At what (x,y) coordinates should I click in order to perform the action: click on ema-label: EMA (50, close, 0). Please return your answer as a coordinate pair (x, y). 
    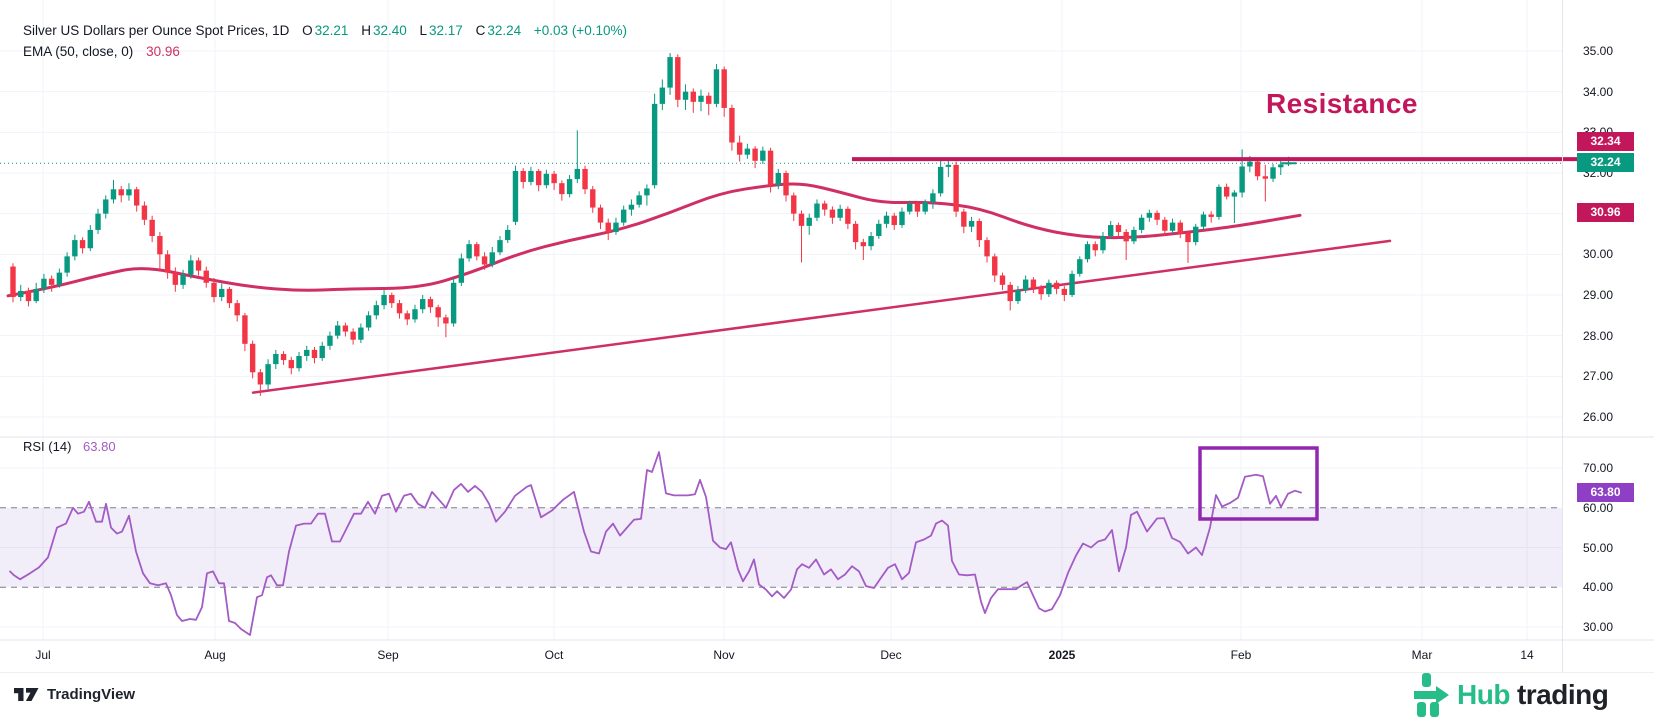
    Looking at the image, I should click on (78, 51).